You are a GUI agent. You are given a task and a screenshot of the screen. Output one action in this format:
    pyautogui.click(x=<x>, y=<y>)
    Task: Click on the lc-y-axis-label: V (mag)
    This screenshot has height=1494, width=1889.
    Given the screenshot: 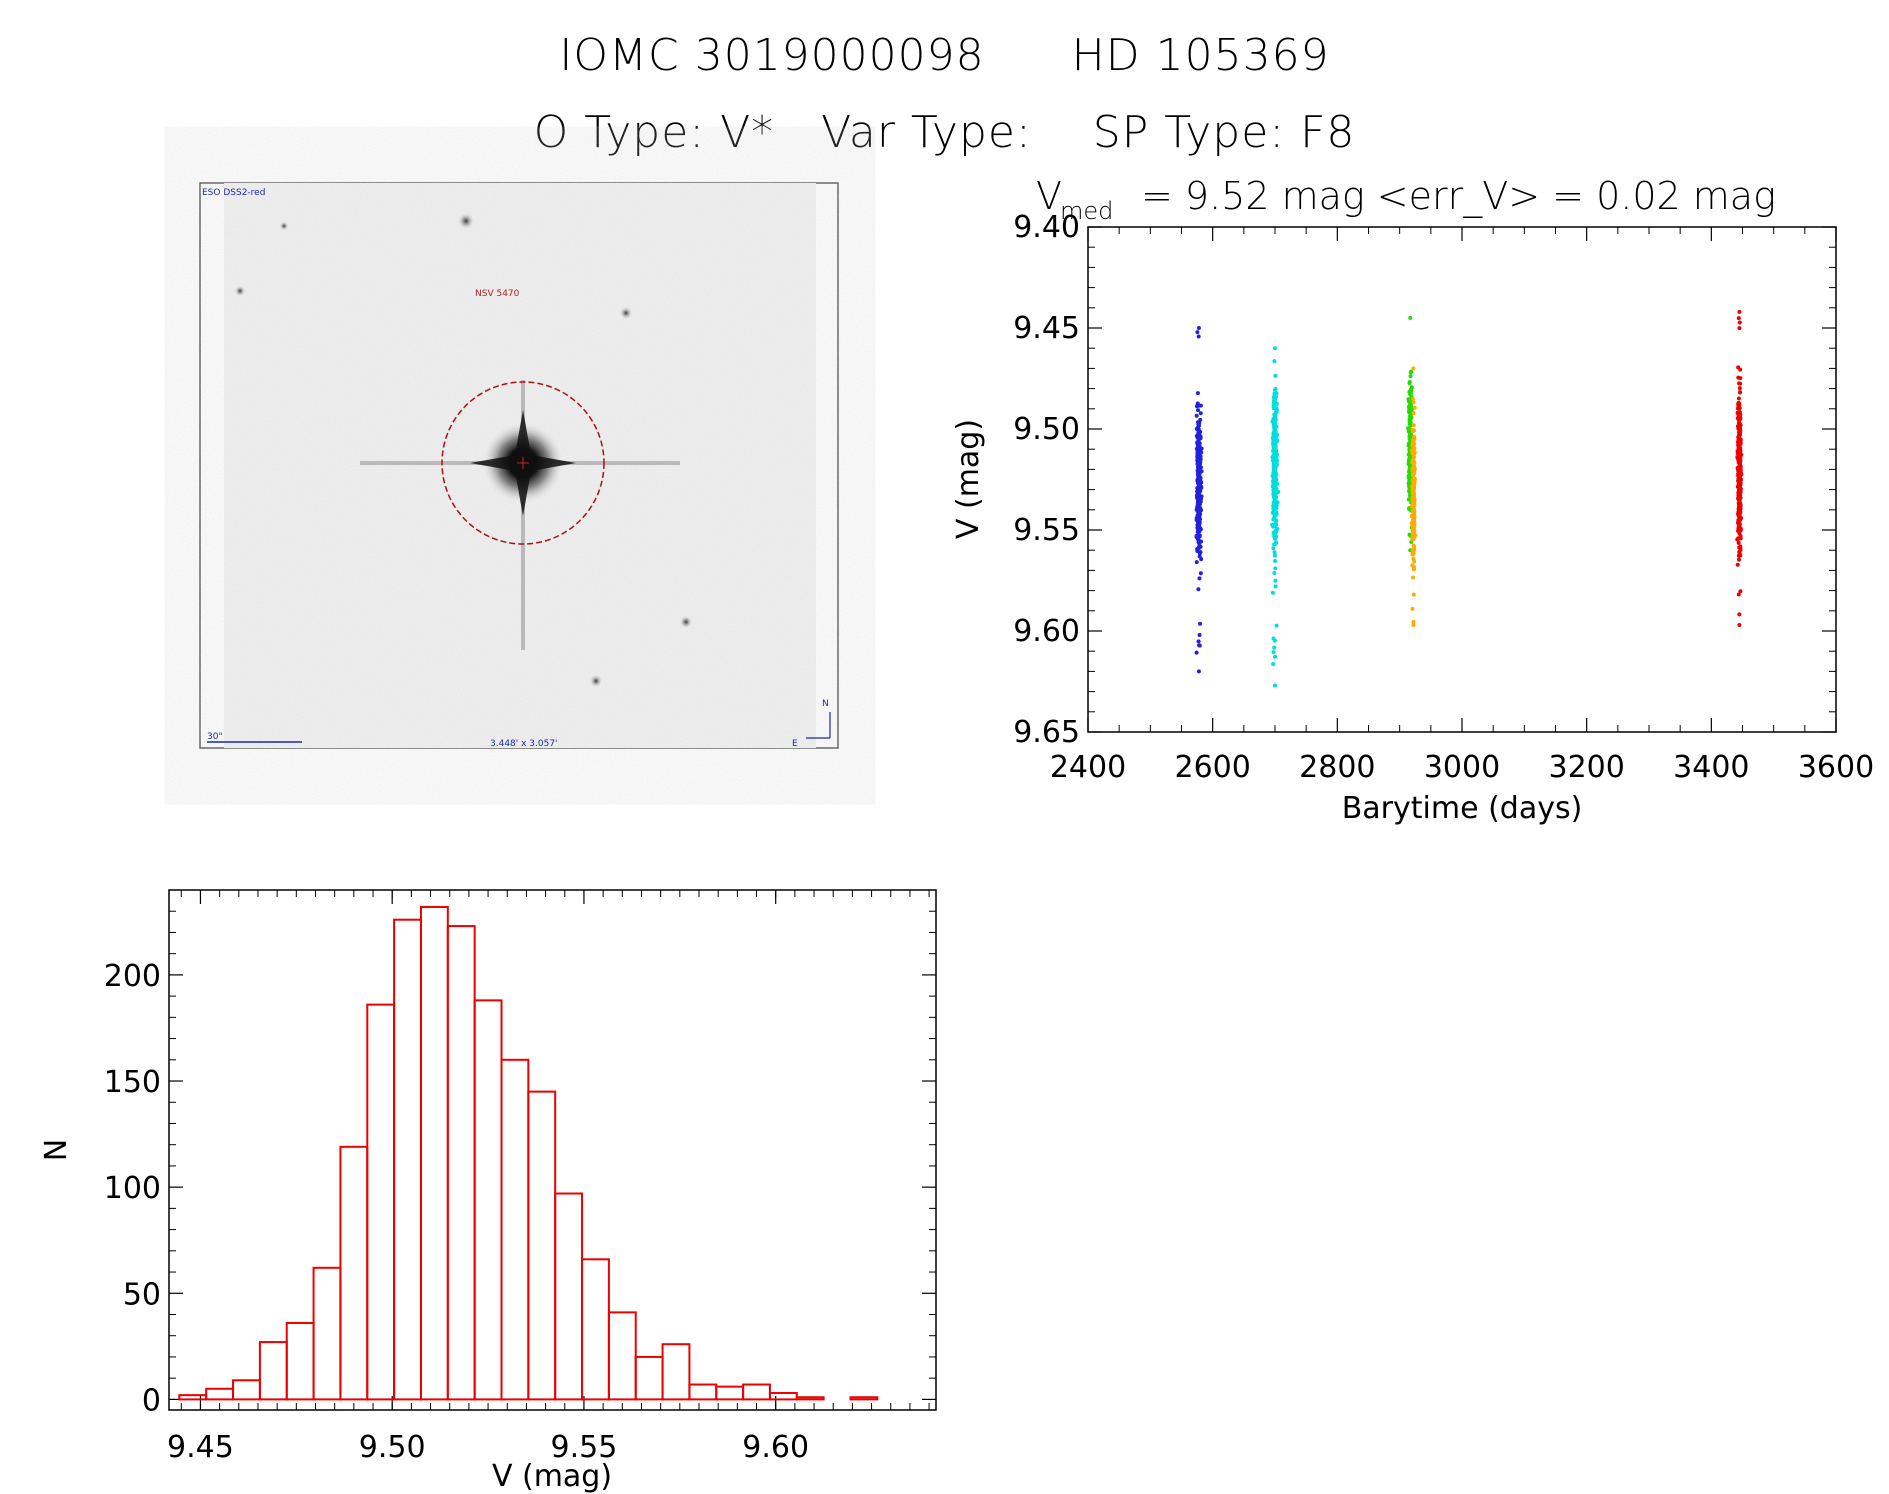 What is the action you would take?
    pyautogui.click(x=968, y=479)
    